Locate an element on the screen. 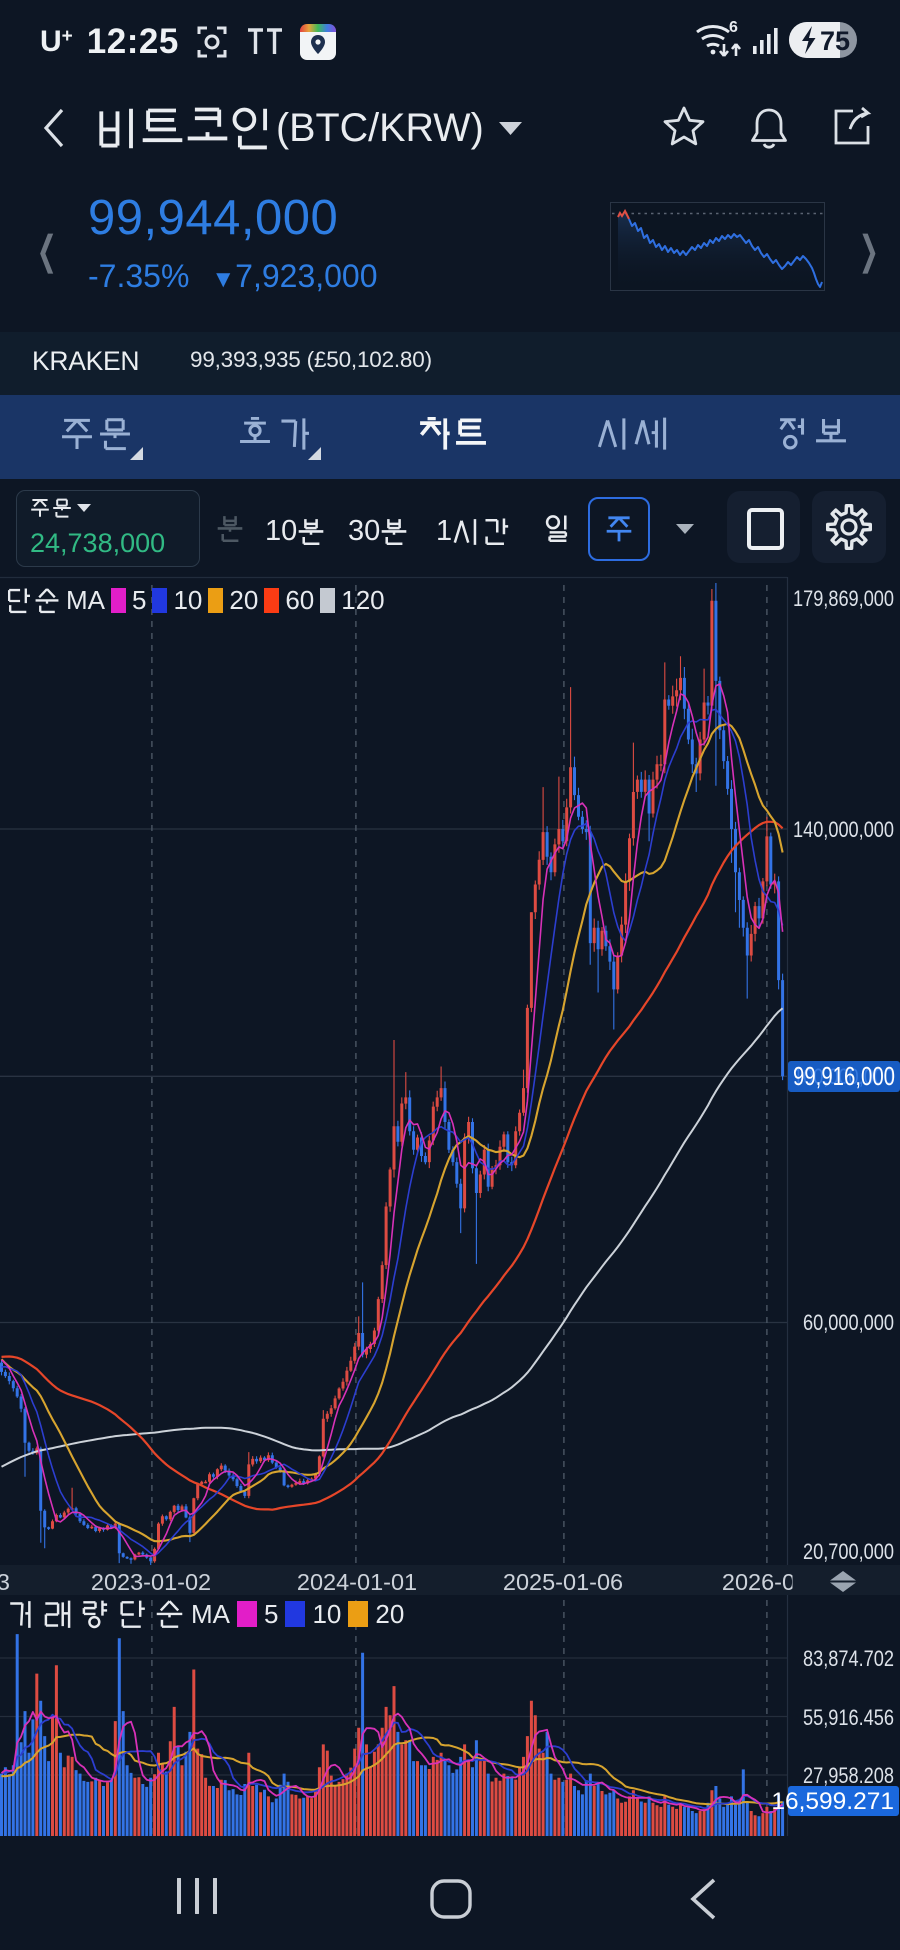 The height and width of the screenshot is (1950, 900). svg-text: 60,000,000 is located at coordinates (848, 1322).